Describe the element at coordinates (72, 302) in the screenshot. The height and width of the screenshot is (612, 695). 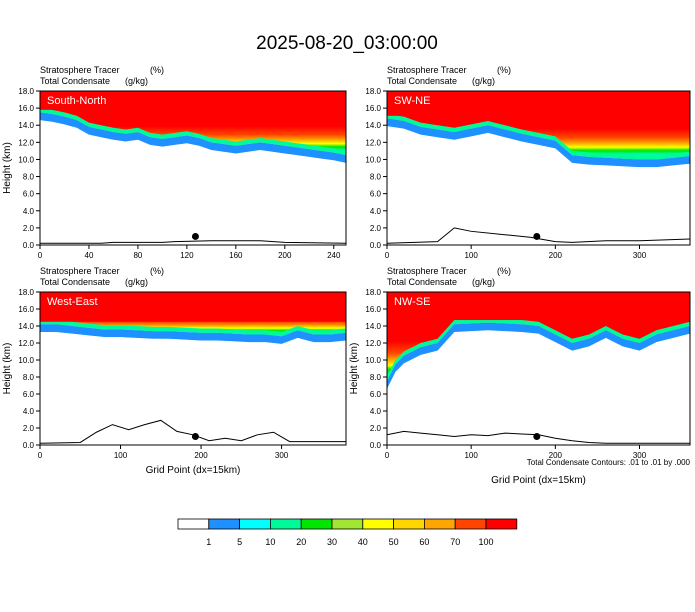
I see `panel-label: West-East` at that location.